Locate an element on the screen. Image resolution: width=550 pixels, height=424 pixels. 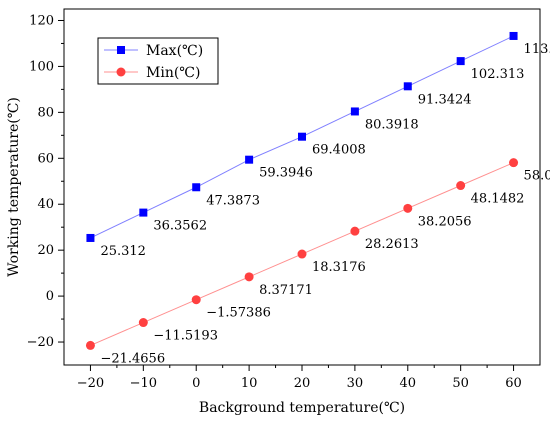
max-legend-marker is located at coordinates (121, 50).